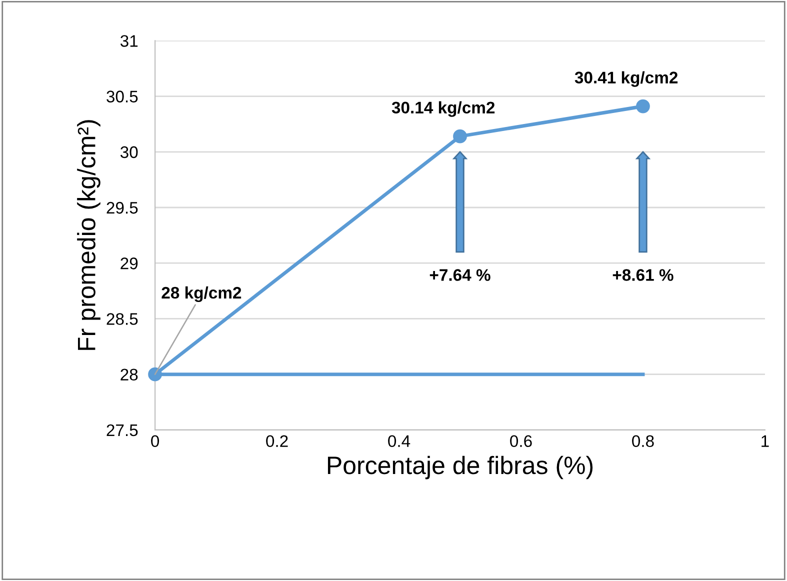 This screenshot has height=581, width=787. Describe the element at coordinates (399, 441) in the screenshot. I see `x-tick-label: 0.4` at that location.